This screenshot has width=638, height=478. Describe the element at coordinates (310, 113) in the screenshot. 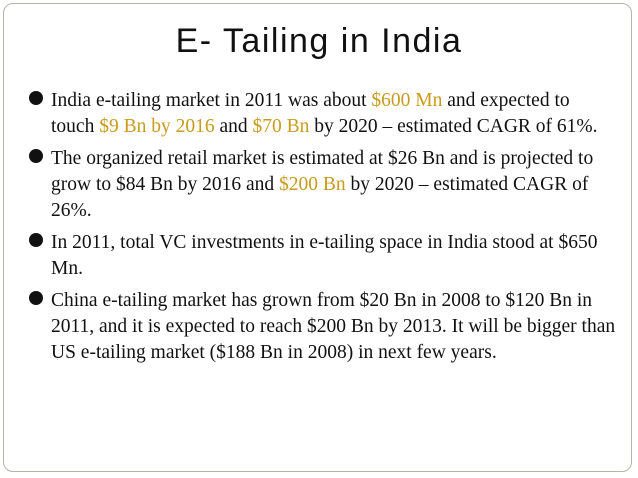

I see `bullet-text: and expected to touch` at that location.